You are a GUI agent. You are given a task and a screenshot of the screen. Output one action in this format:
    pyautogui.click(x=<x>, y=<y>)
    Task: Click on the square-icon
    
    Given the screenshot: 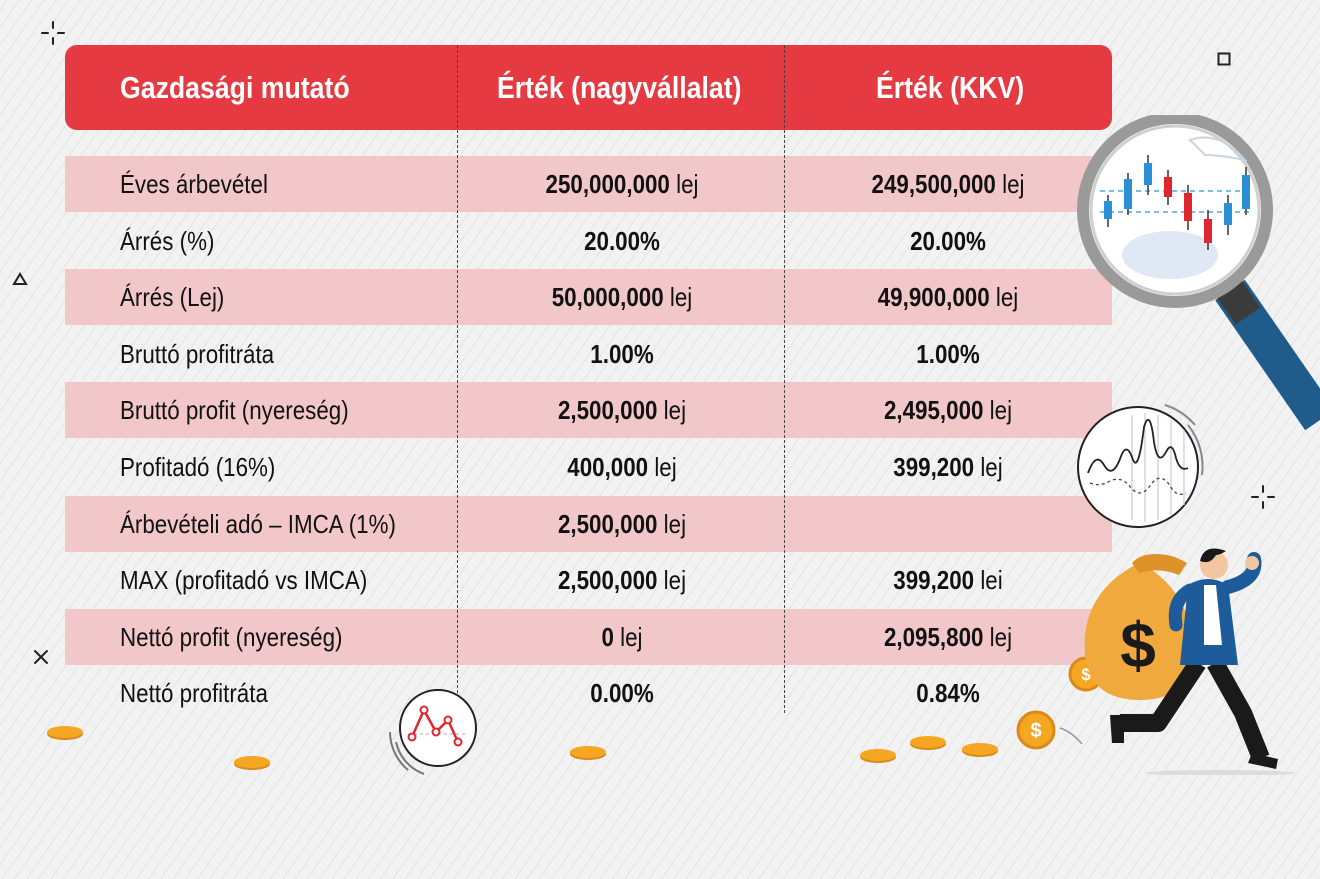 What is the action you would take?
    pyautogui.click(x=1224, y=59)
    